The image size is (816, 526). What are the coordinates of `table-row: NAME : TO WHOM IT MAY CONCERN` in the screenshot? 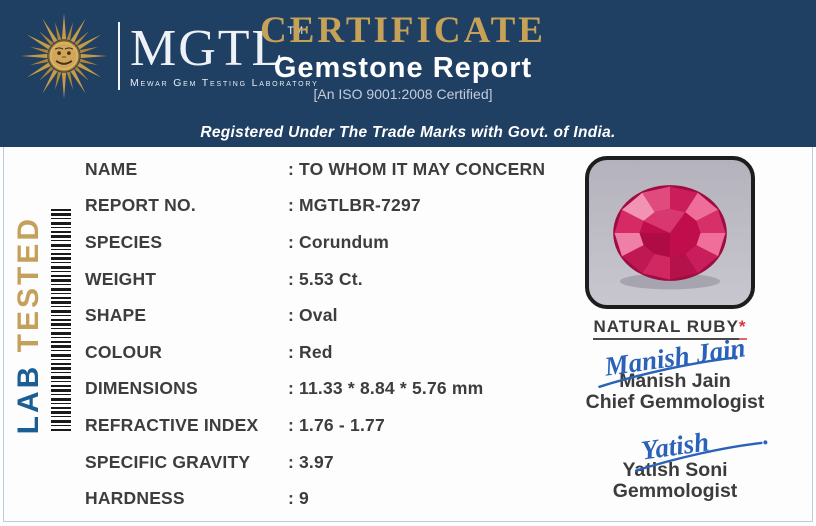 It's located at (322, 169).